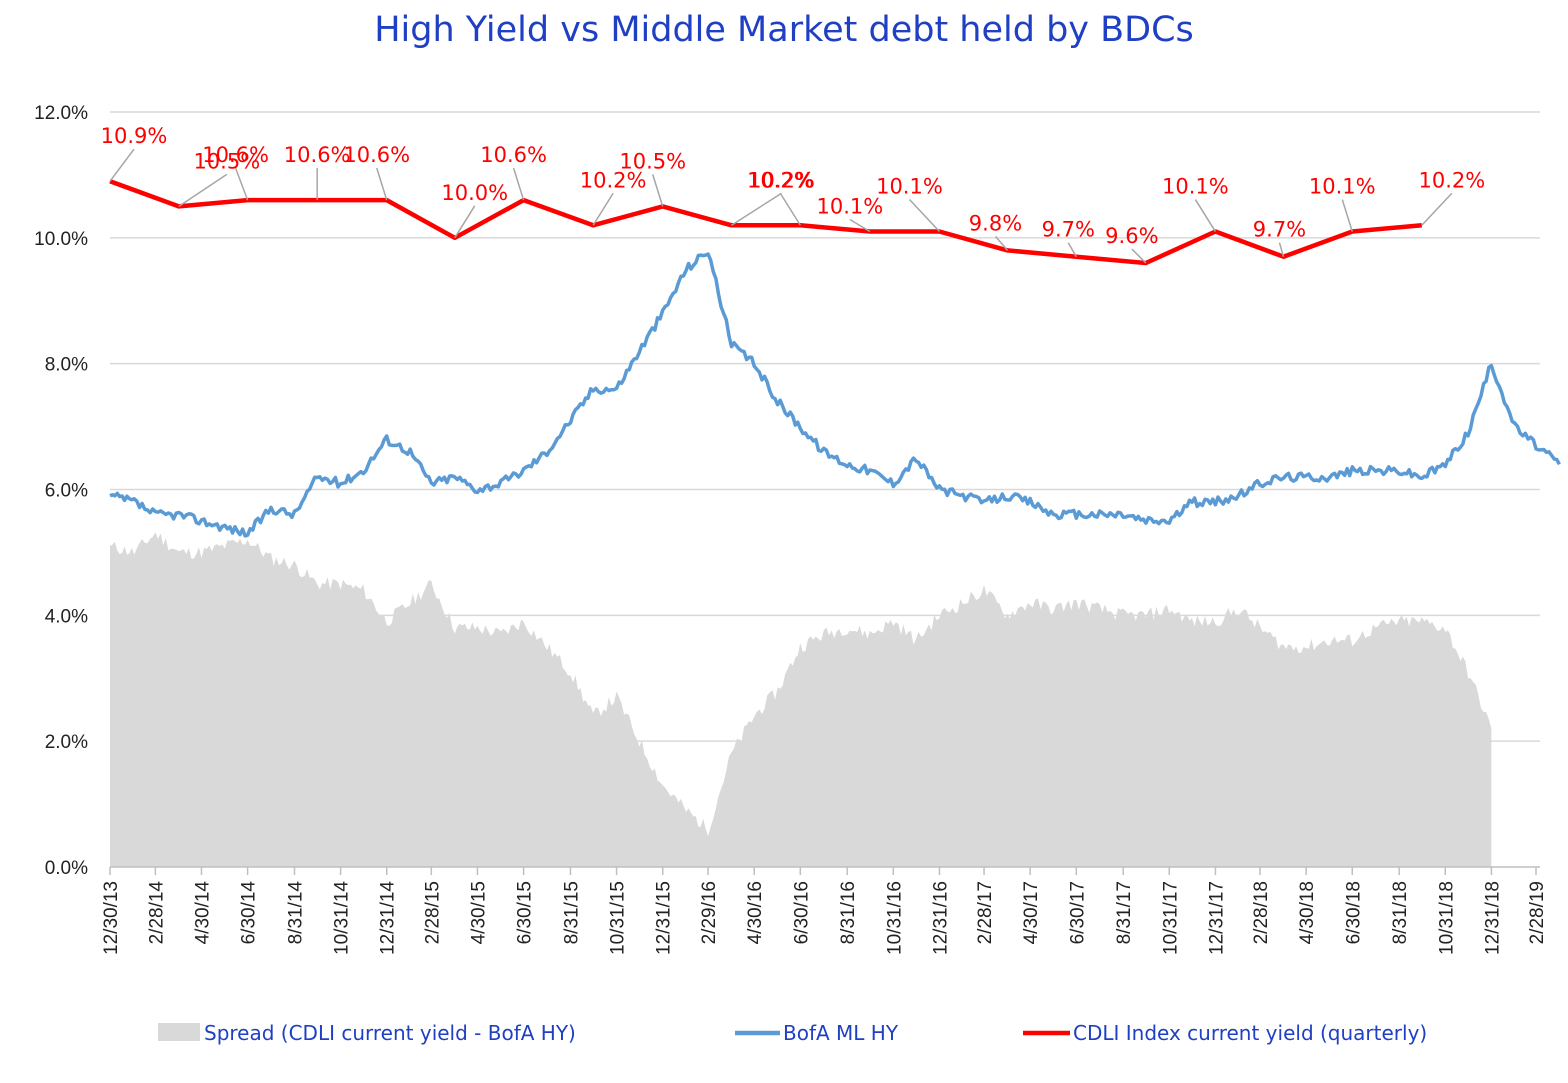 Image resolution: width=1568 pixels, height=1083 pixels. I want to click on x-tick-label: 6/30/18, so click(1353, 912).